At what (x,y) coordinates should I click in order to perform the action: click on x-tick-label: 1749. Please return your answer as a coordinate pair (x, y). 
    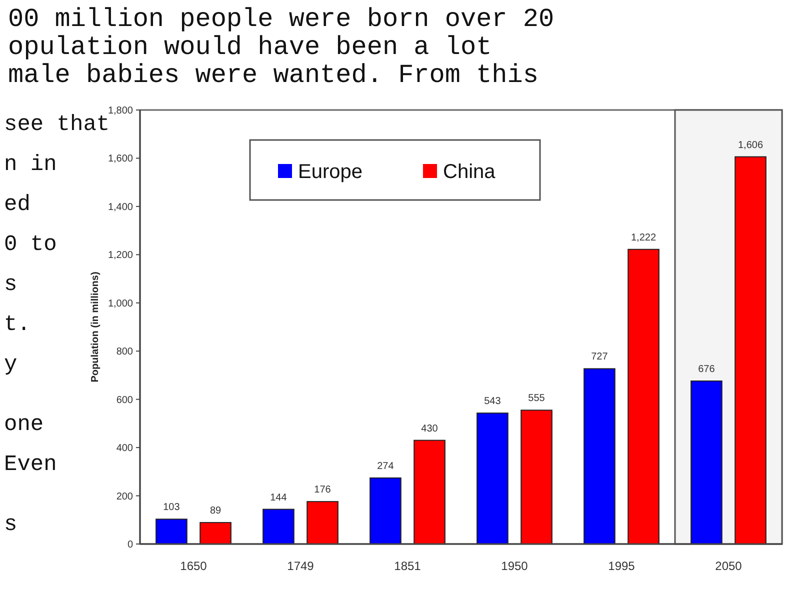
    Looking at the image, I should click on (300, 566).